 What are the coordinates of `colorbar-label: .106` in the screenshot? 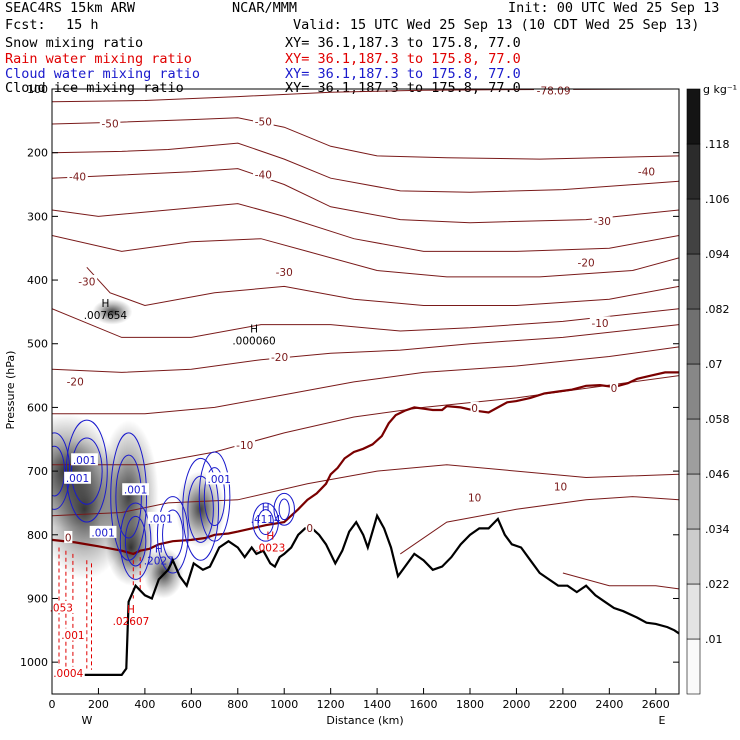 It's located at (717, 199).